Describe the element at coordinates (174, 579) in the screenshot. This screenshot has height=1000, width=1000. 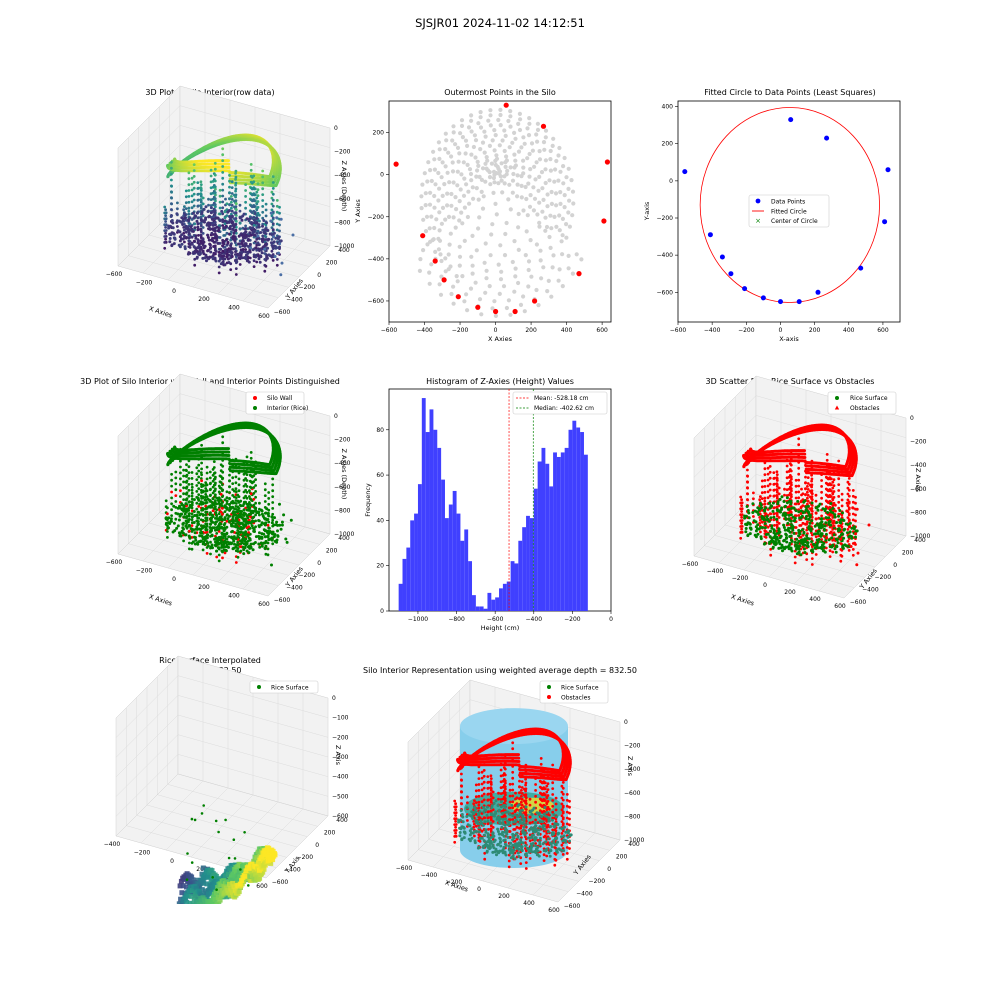
I see `x-tick-label: 0` at that location.